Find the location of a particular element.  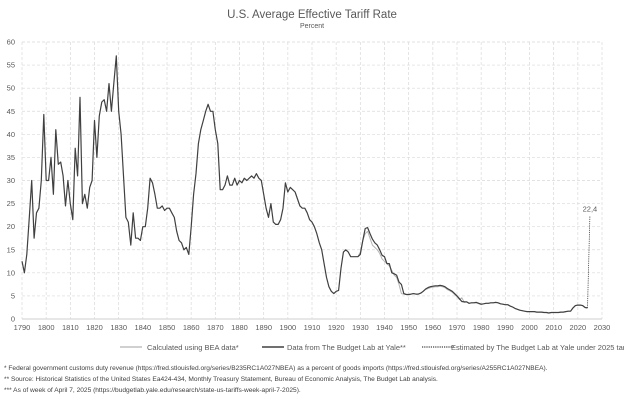

x-tick-label: 1910 is located at coordinates (312, 327).